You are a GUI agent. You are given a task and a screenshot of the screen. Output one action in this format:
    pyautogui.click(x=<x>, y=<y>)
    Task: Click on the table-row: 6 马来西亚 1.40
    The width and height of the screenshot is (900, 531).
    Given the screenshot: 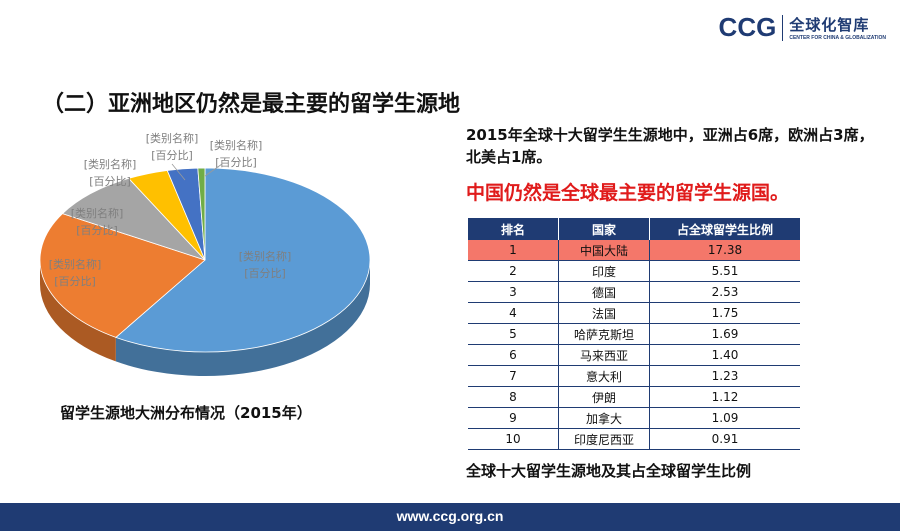 What is the action you would take?
    pyautogui.click(x=634, y=355)
    